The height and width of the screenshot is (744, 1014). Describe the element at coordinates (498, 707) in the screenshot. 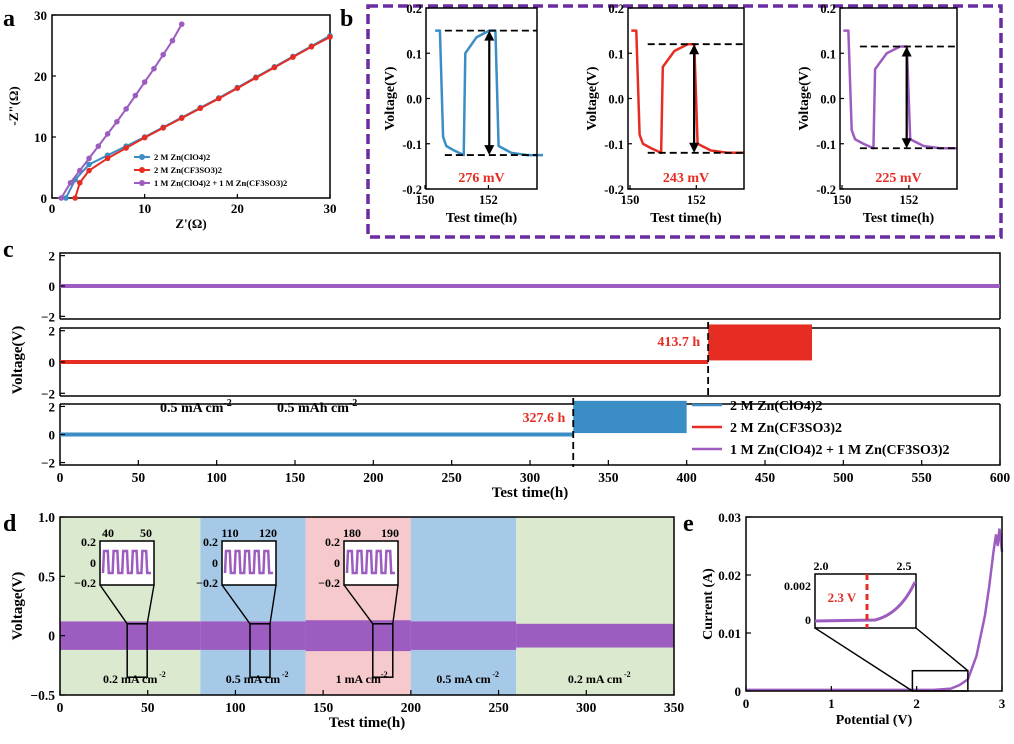

I see `x-tick-label-d: 250` at that location.